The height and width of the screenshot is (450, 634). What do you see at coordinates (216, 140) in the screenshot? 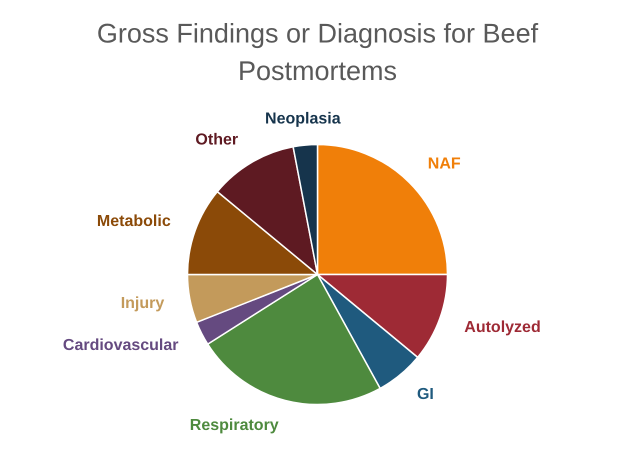
I see `slice-label: Other` at bounding box center [216, 140].